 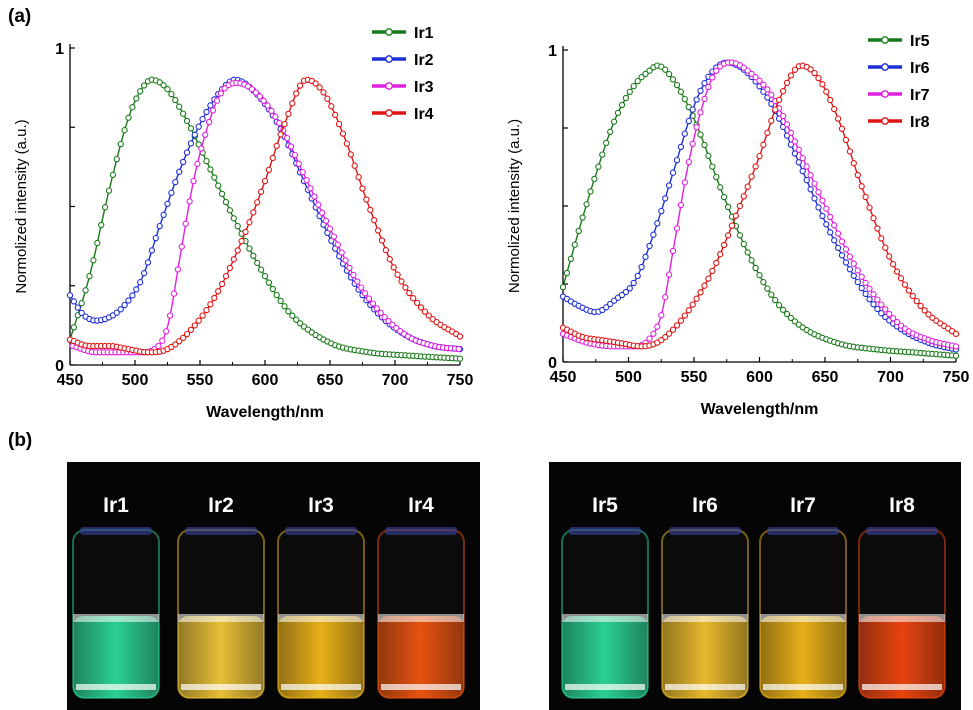 What do you see at coordinates (424, 87) in the screenshot?
I see `legend-label: Ir3` at bounding box center [424, 87].